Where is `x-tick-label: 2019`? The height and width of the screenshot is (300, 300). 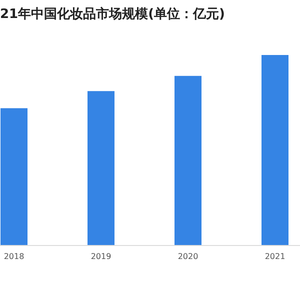
x-tick-label: 2019 is located at coordinates (101, 256).